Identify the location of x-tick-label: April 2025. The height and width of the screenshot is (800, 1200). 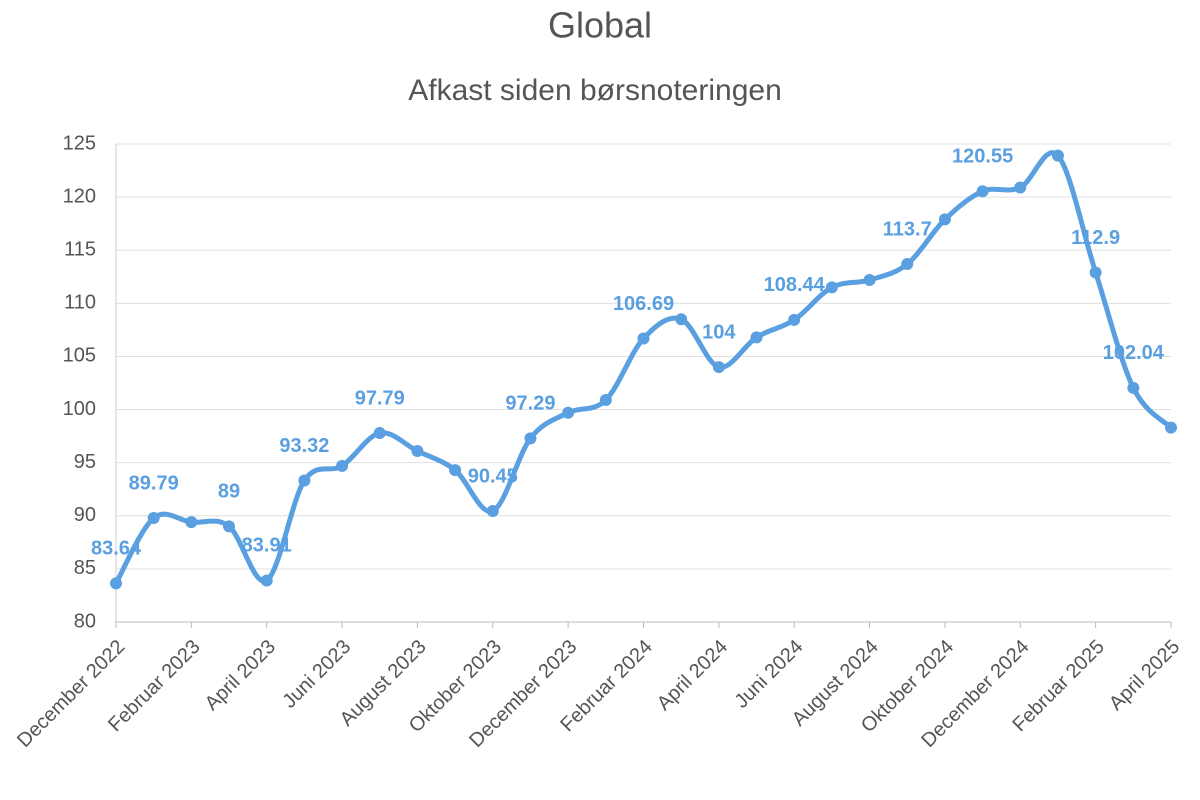
(1144, 675).